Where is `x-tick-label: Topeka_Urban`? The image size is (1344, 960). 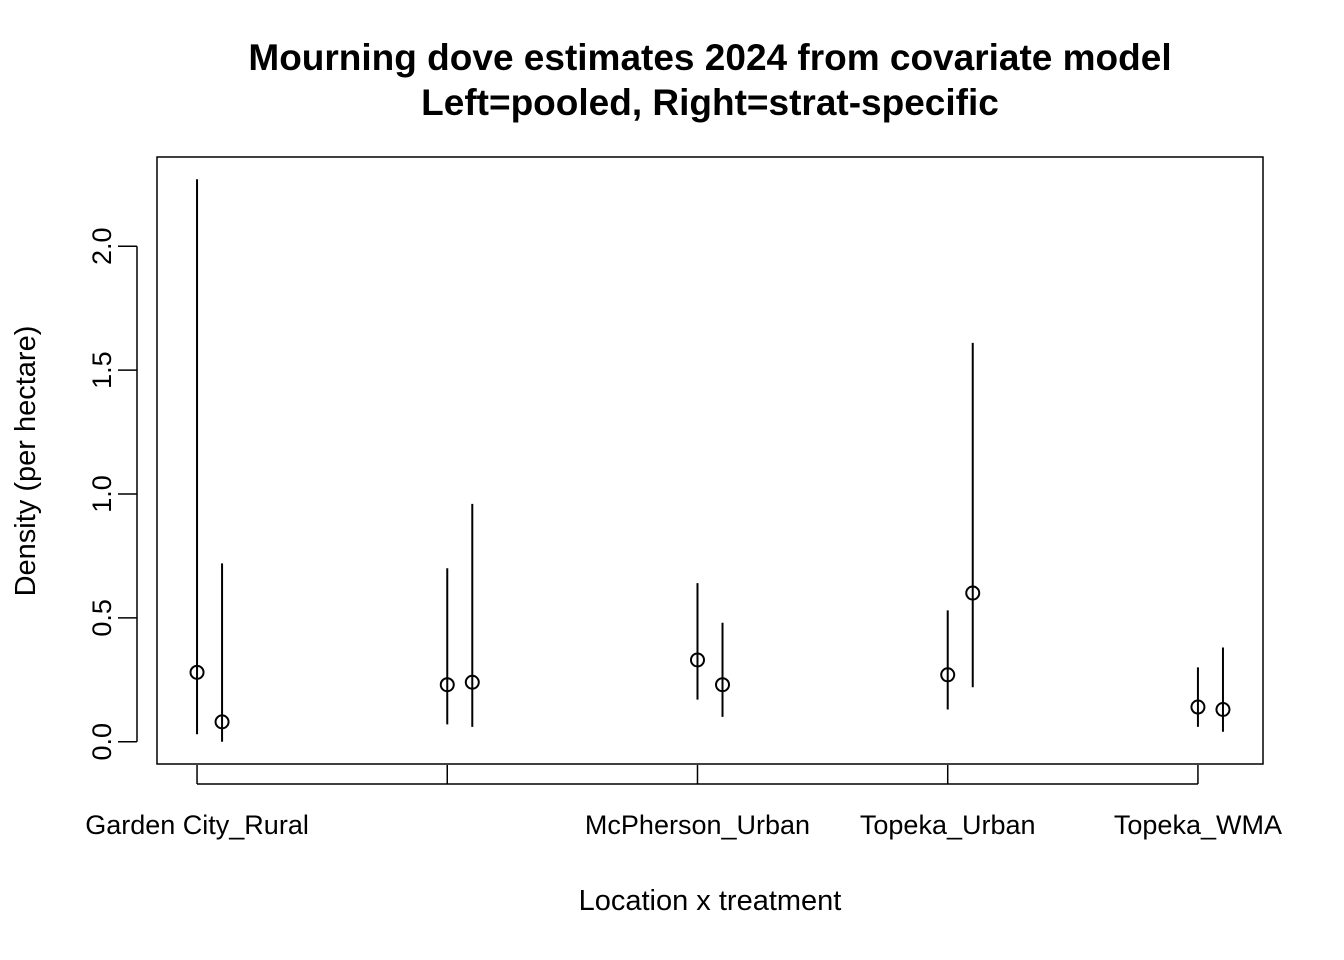 x-tick-label: Topeka_Urban is located at coordinates (948, 825).